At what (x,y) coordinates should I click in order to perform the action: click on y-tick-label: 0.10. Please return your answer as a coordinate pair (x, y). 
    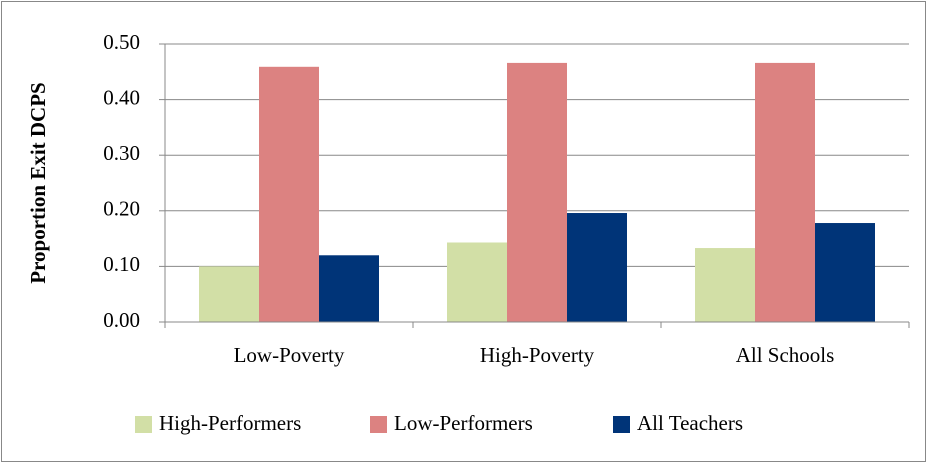
    Looking at the image, I should click on (121, 264).